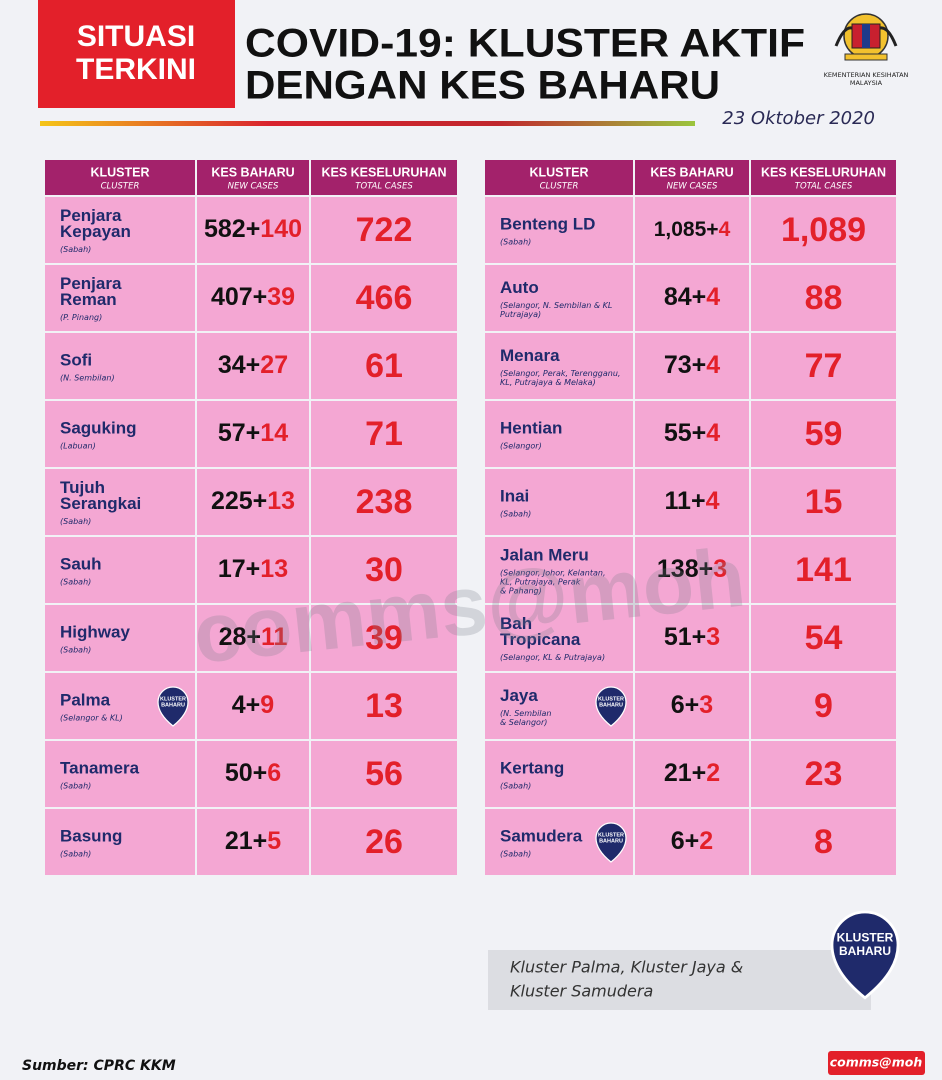 This screenshot has height=1080, width=942. What do you see at coordinates (519, 287) in the screenshot?
I see `cluster-name: Auto` at bounding box center [519, 287].